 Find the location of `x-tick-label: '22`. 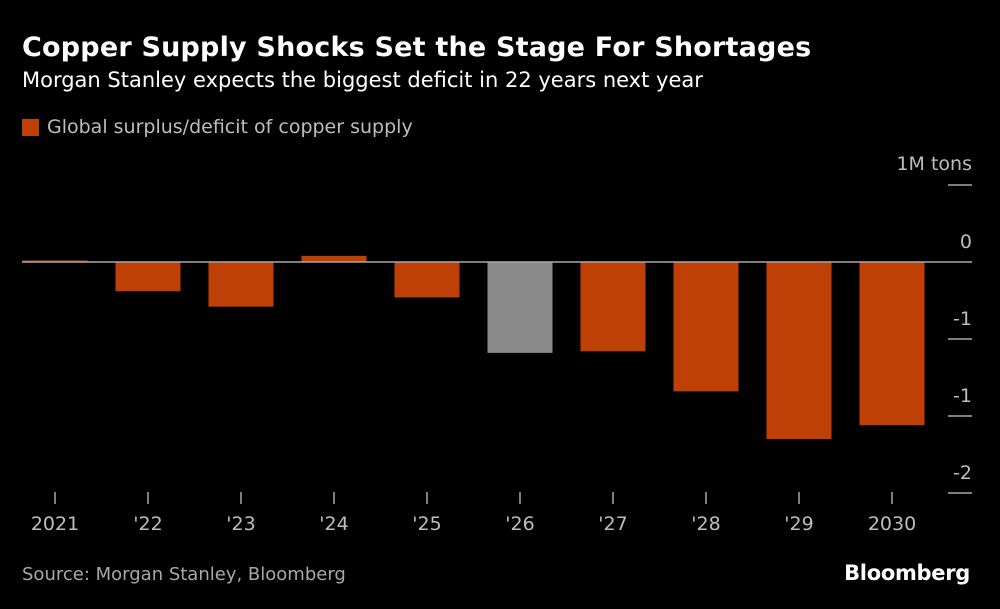

x-tick-label: '22 is located at coordinates (147, 524).